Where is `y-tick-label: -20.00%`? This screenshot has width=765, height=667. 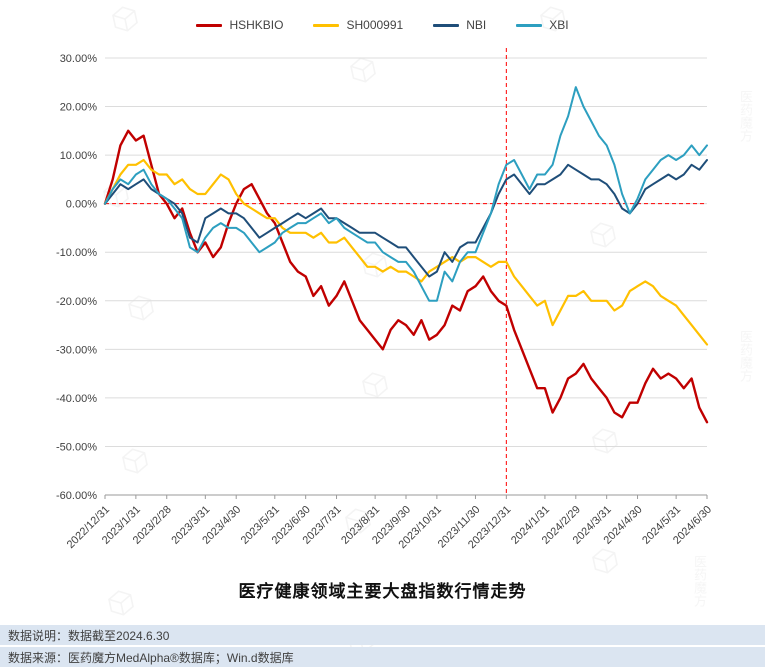
y-tick-label: -20.00% is located at coordinates (76, 302).